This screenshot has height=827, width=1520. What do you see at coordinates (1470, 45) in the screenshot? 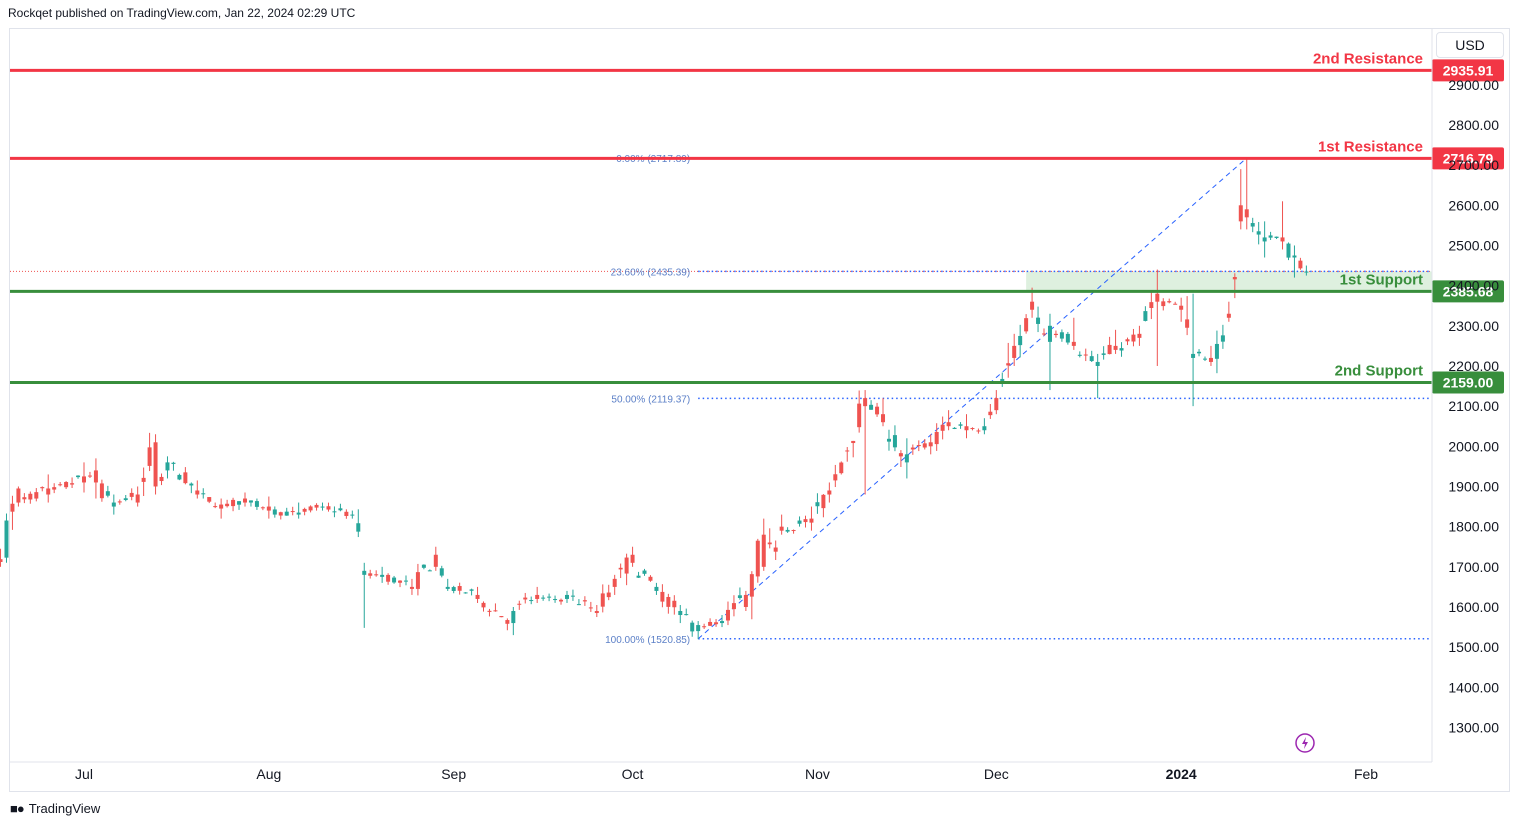
I see `currency-selector: USD` at bounding box center [1470, 45].